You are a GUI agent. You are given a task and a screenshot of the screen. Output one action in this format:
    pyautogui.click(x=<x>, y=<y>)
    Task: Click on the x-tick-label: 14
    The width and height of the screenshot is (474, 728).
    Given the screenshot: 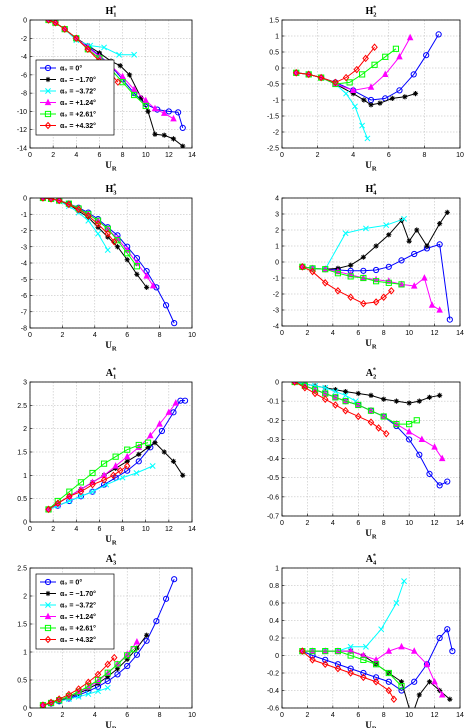 What is the action you would take?
    pyautogui.click(x=460, y=333)
    